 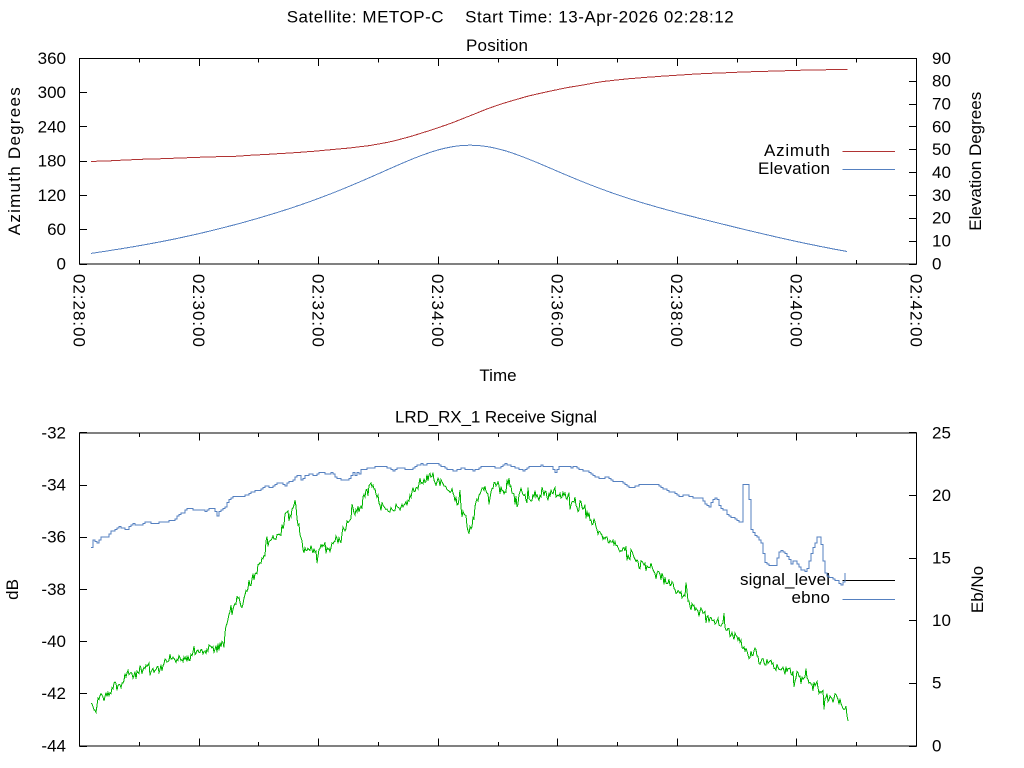 What do you see at coordinates (811, 597) in the screenshot?
I see `svg-text: ebno` at bounding box center [811, 597].